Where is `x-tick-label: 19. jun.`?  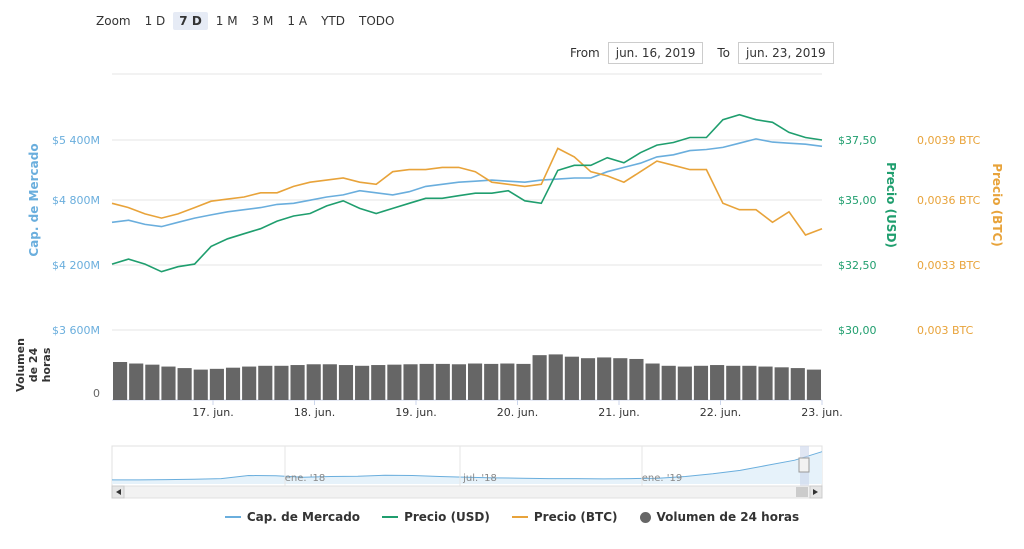 x-tick-label: 19. jun. is located at coordinates (416, 412).